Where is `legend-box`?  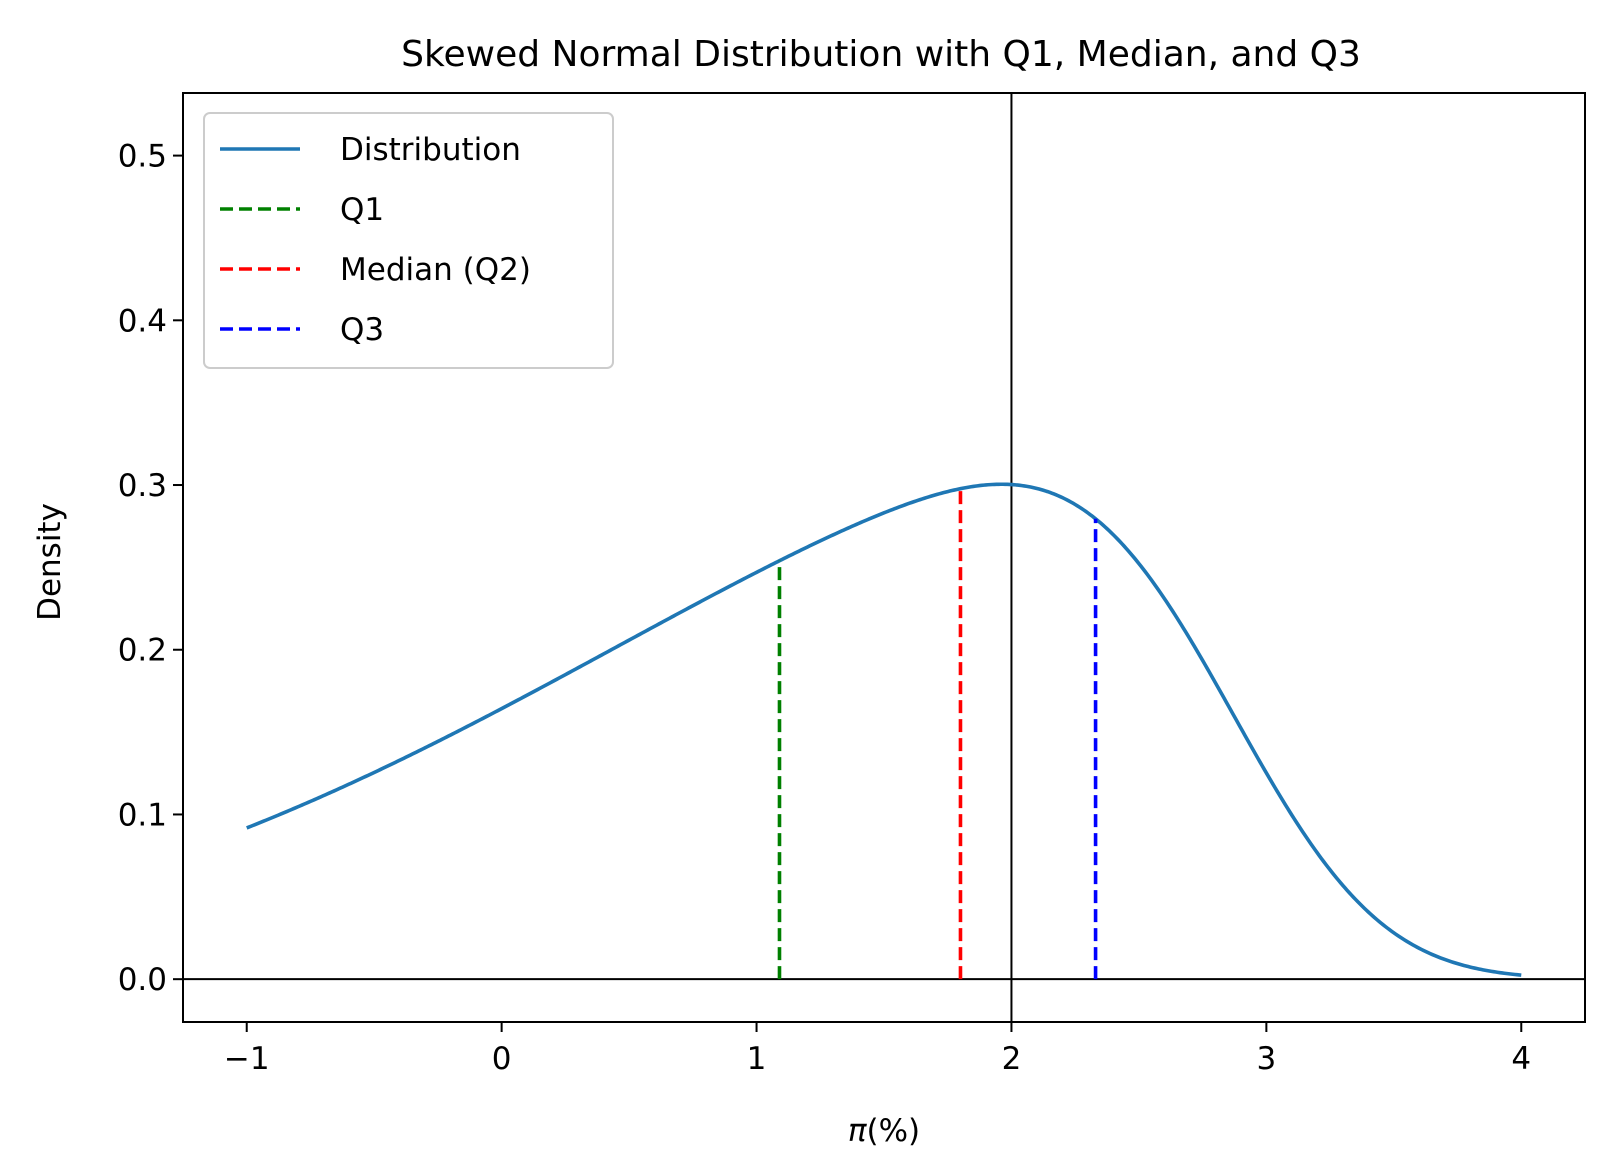 legend-box is located at coordinates (408, 240).